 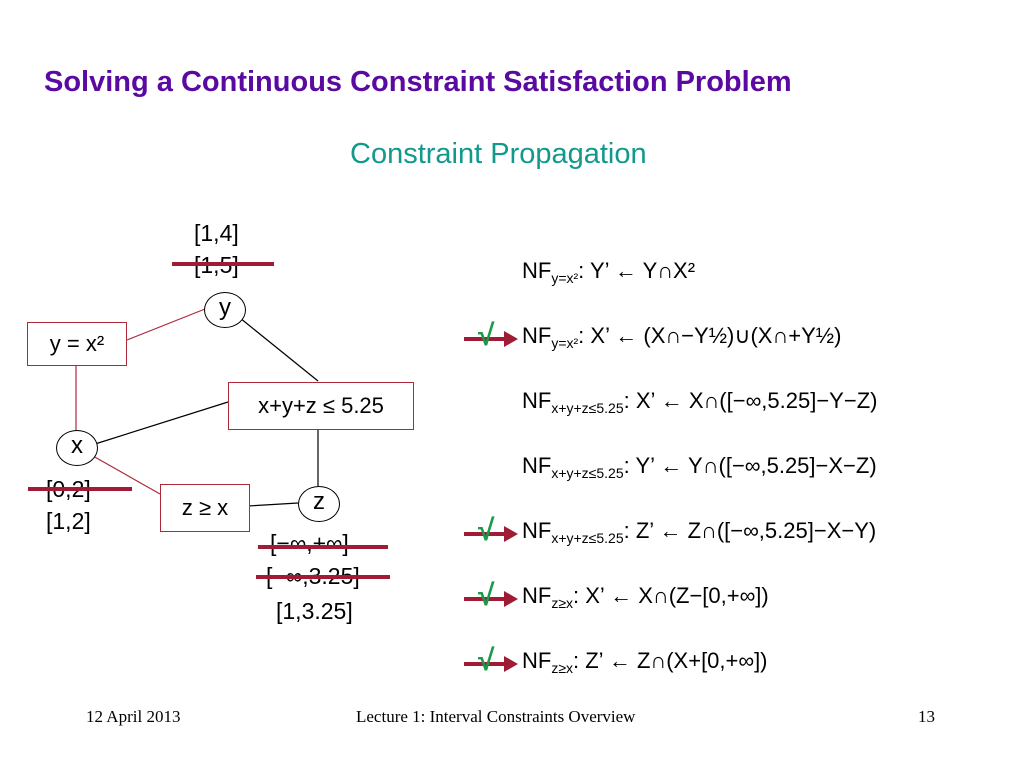 I want to click on rule-row: NFz≥x: X’ ← X∩(Z−[0,+∞]), so click(x=645, y=597).